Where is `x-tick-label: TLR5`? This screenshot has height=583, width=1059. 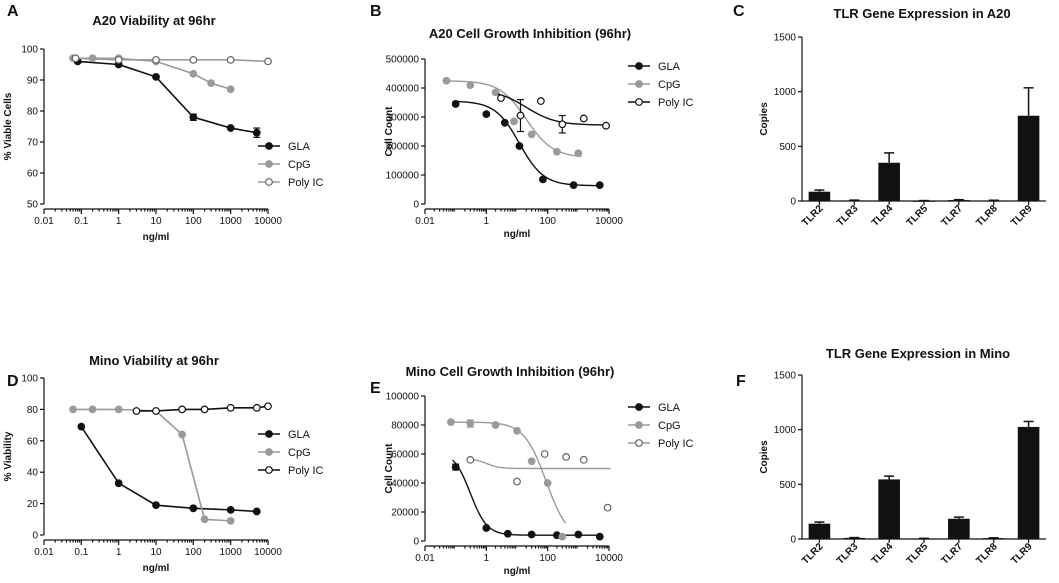
x-tick-label: TLR5 is located at coordinates (918, 554).